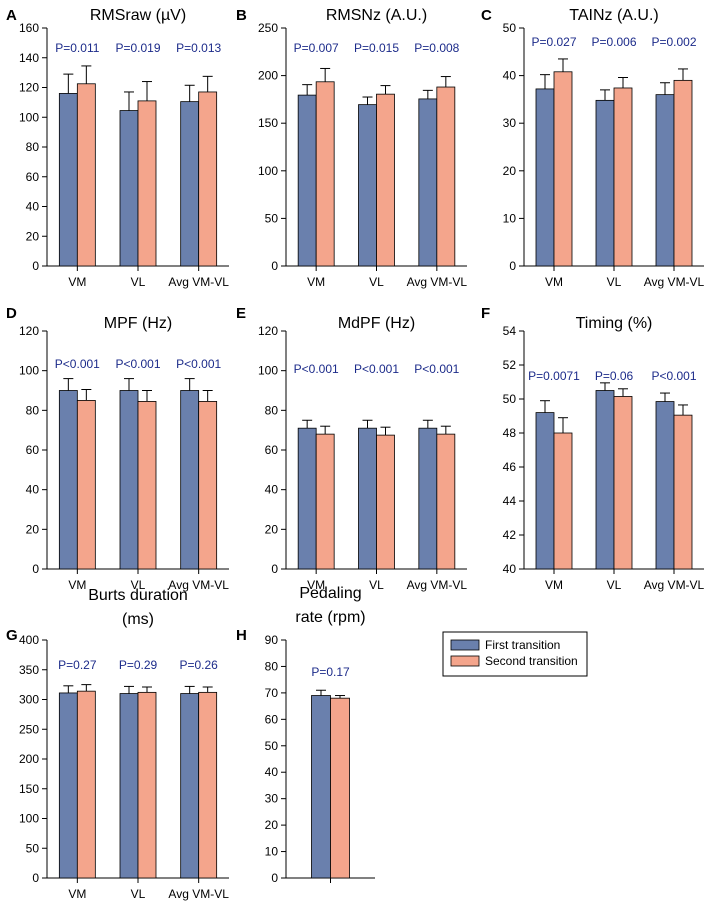 Image resolution: width=720 pixels, height=904 pixels. I want to click on y-tick-label: 160, so click(29, 28).